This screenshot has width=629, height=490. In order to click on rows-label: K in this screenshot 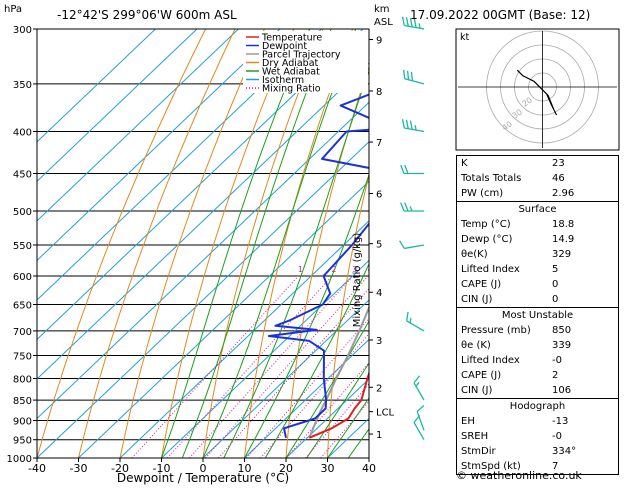, I will do `click(464, 163)`.